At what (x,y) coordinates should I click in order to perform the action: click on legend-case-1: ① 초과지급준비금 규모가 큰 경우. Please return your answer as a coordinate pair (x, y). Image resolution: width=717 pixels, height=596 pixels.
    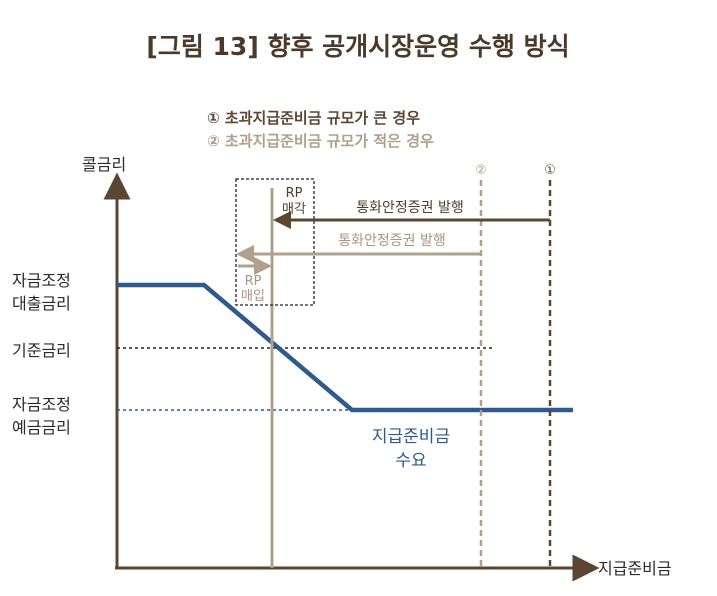
    Looking at the image, I should click on (313, 118).